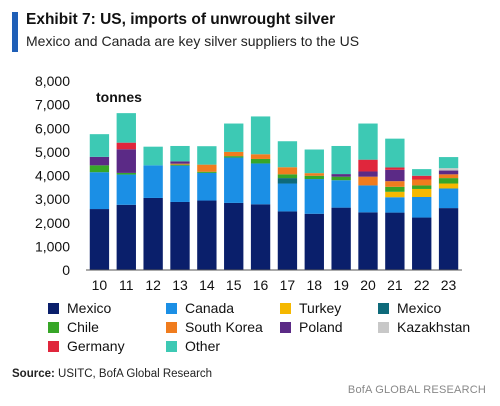  I want to click on x-tick-label: 11, so click(126, 285).